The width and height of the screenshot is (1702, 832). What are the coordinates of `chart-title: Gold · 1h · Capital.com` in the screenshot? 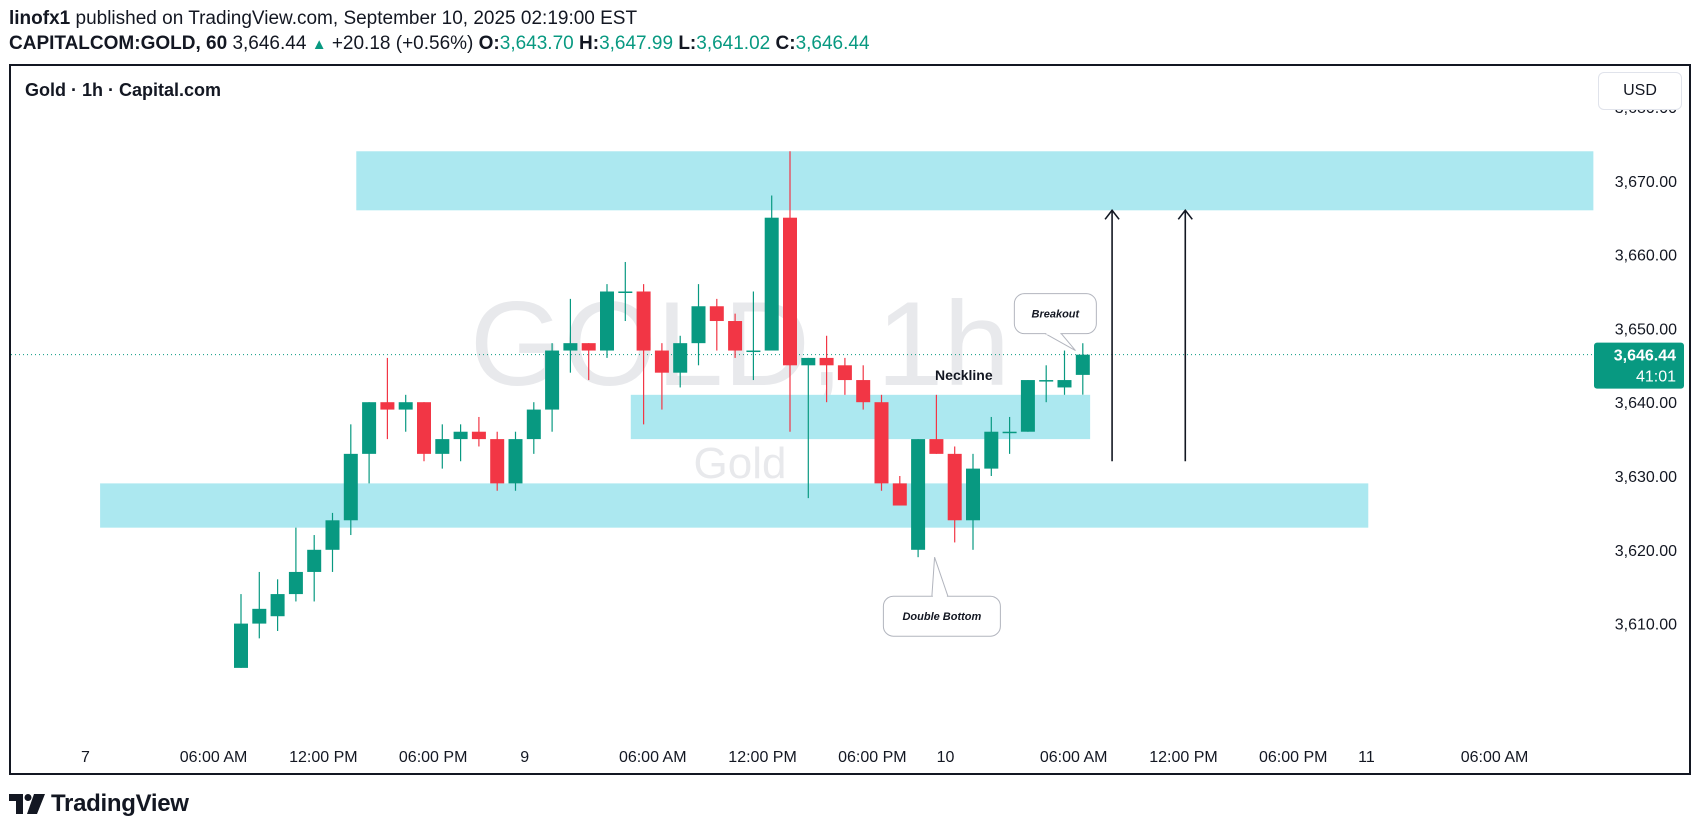 It's located at (123, 90).